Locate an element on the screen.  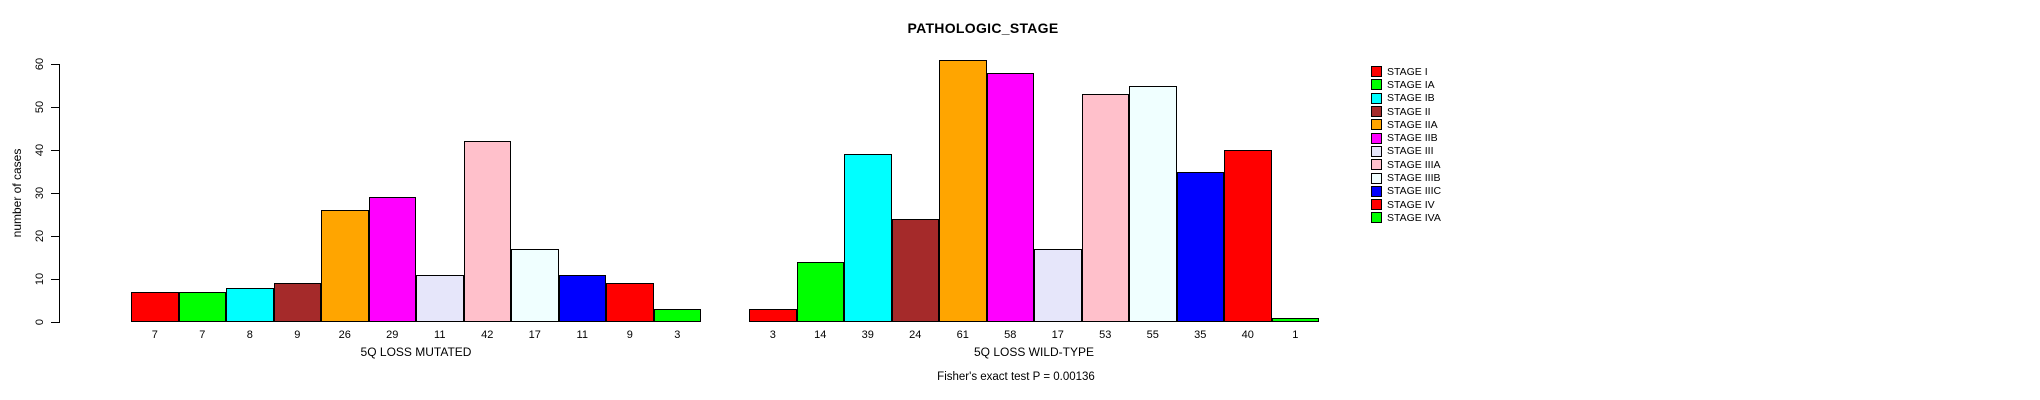
y-tick-label: 50 is located at coordinates (40, 107).